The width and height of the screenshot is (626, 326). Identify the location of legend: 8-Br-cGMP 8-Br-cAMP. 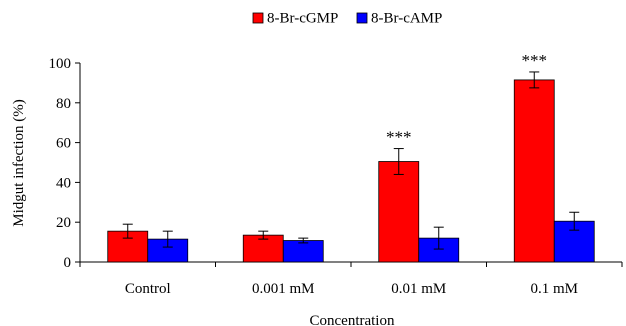
(347, 19).